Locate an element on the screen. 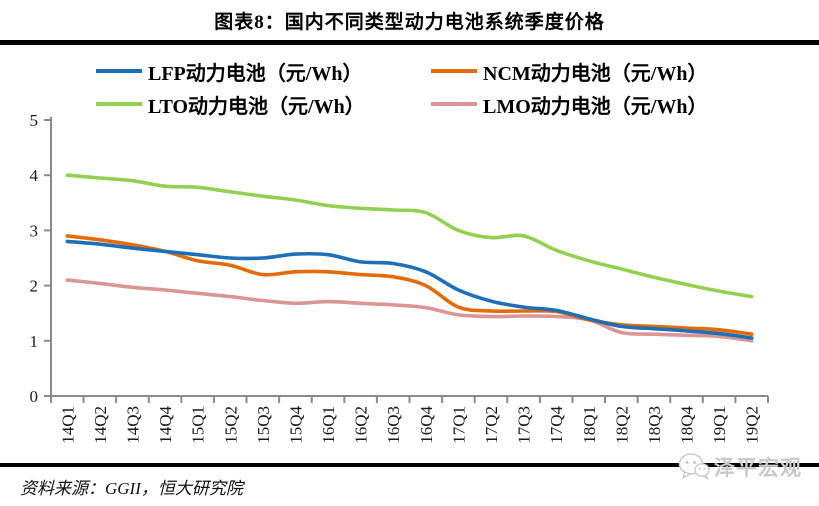  x-tick-label: 15Q2 is located at coordinates (230, 425).